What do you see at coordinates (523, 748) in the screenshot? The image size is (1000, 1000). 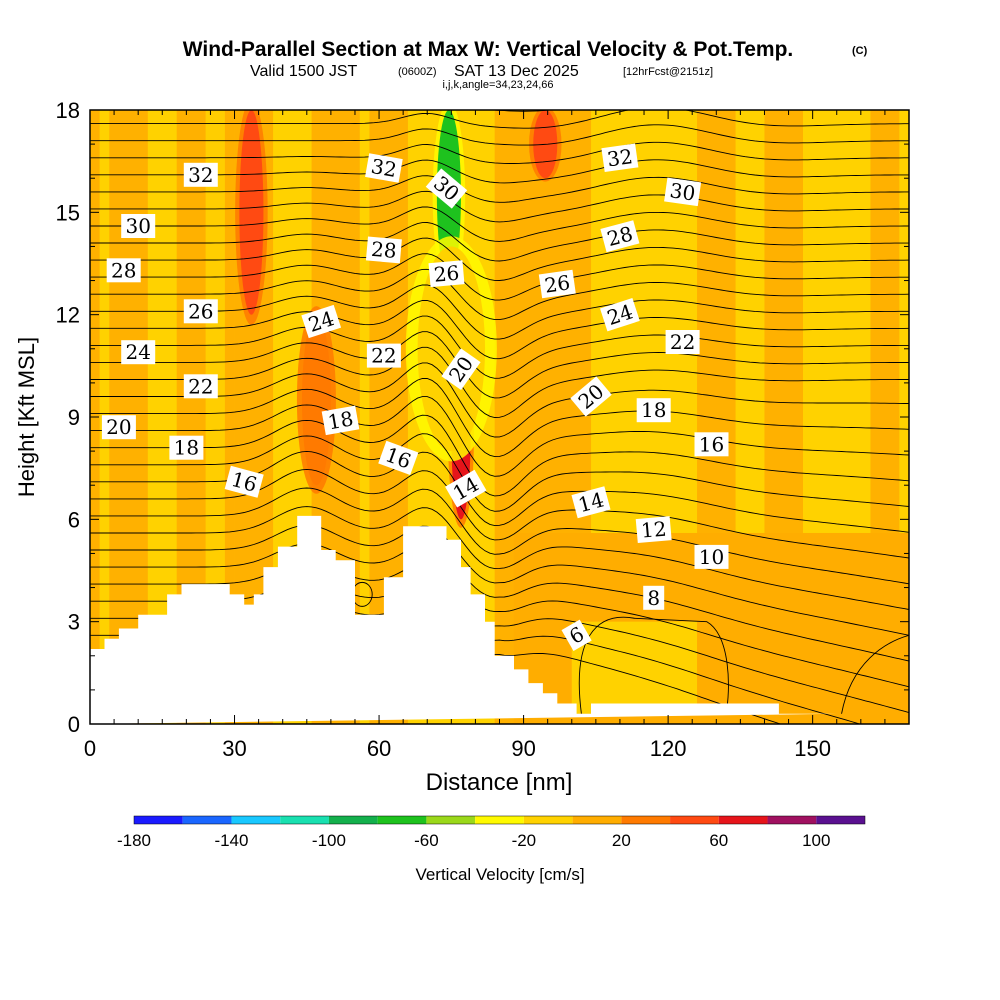 I see `x-tick-label: 90` at bounding box center [523, 748].